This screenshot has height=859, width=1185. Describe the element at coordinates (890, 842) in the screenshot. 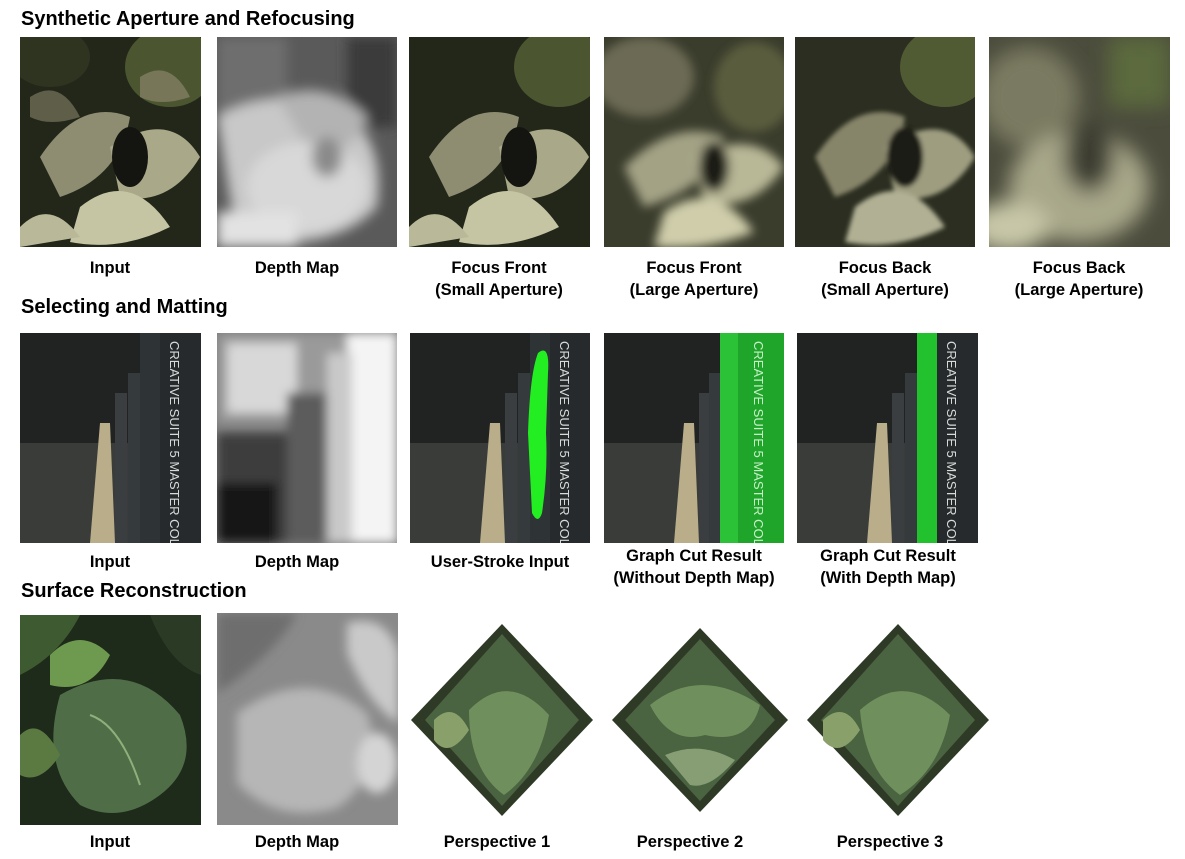

I see `caption-perspective-3: Perspective 3` at that location.